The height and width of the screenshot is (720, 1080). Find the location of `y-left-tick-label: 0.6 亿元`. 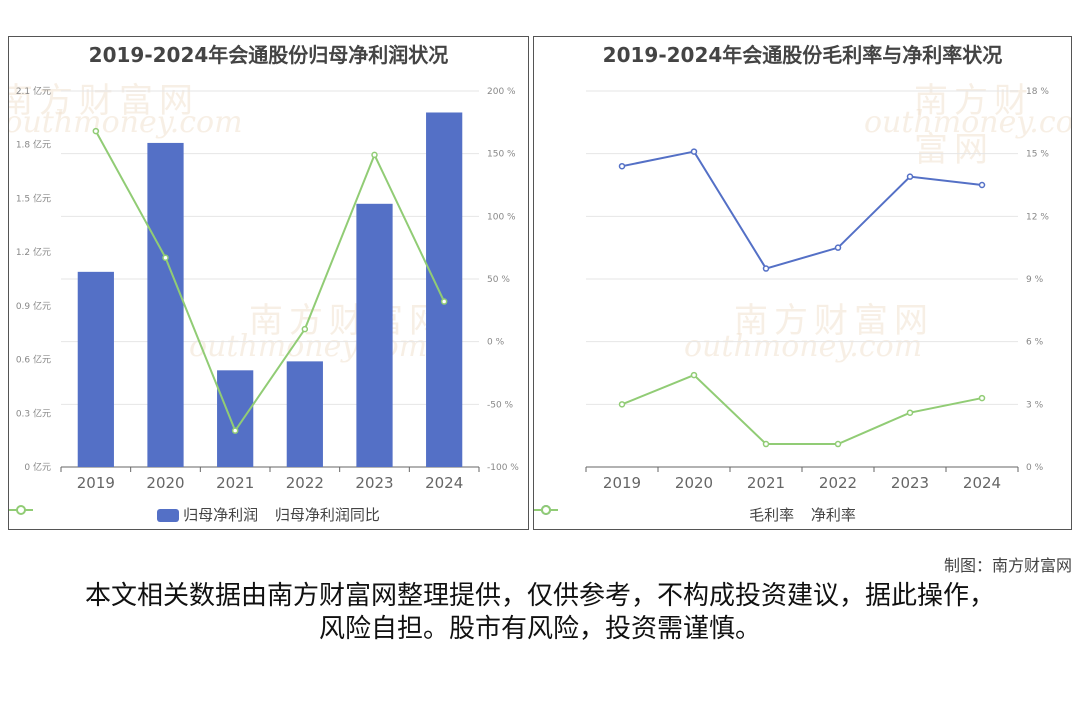

y-left-tick-label: 0.6 亿元 is located at coordinates (33, 360).